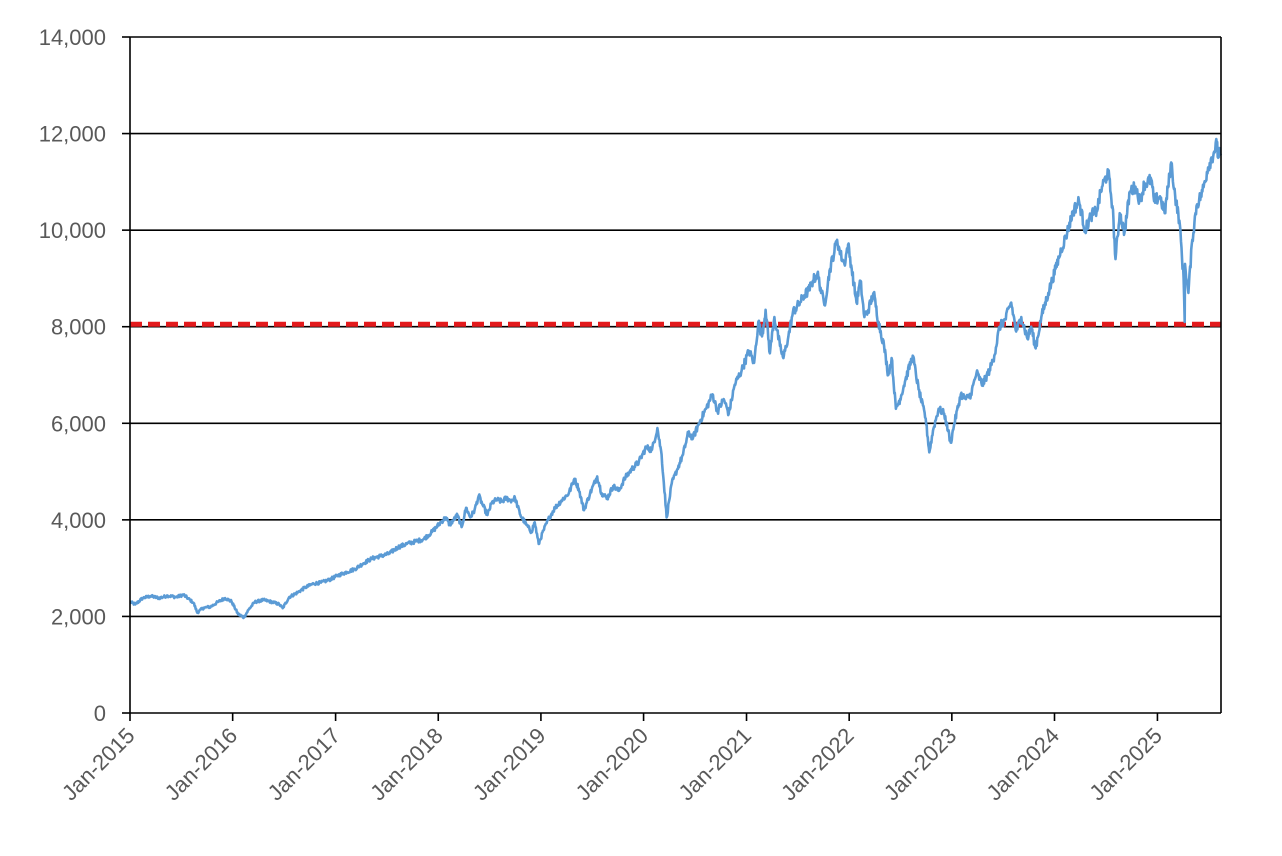 The width and height of the screenshot is (1282, 856). I want to click on x-tick-label: Jan-2024, so click(1022, 764).